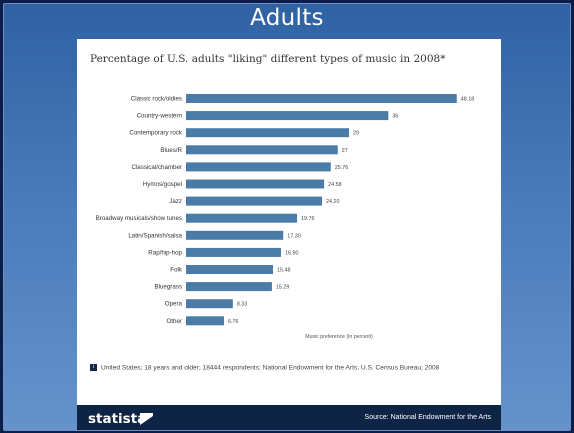  I want to click on category-label-2: Country-western, so click(160, 116).